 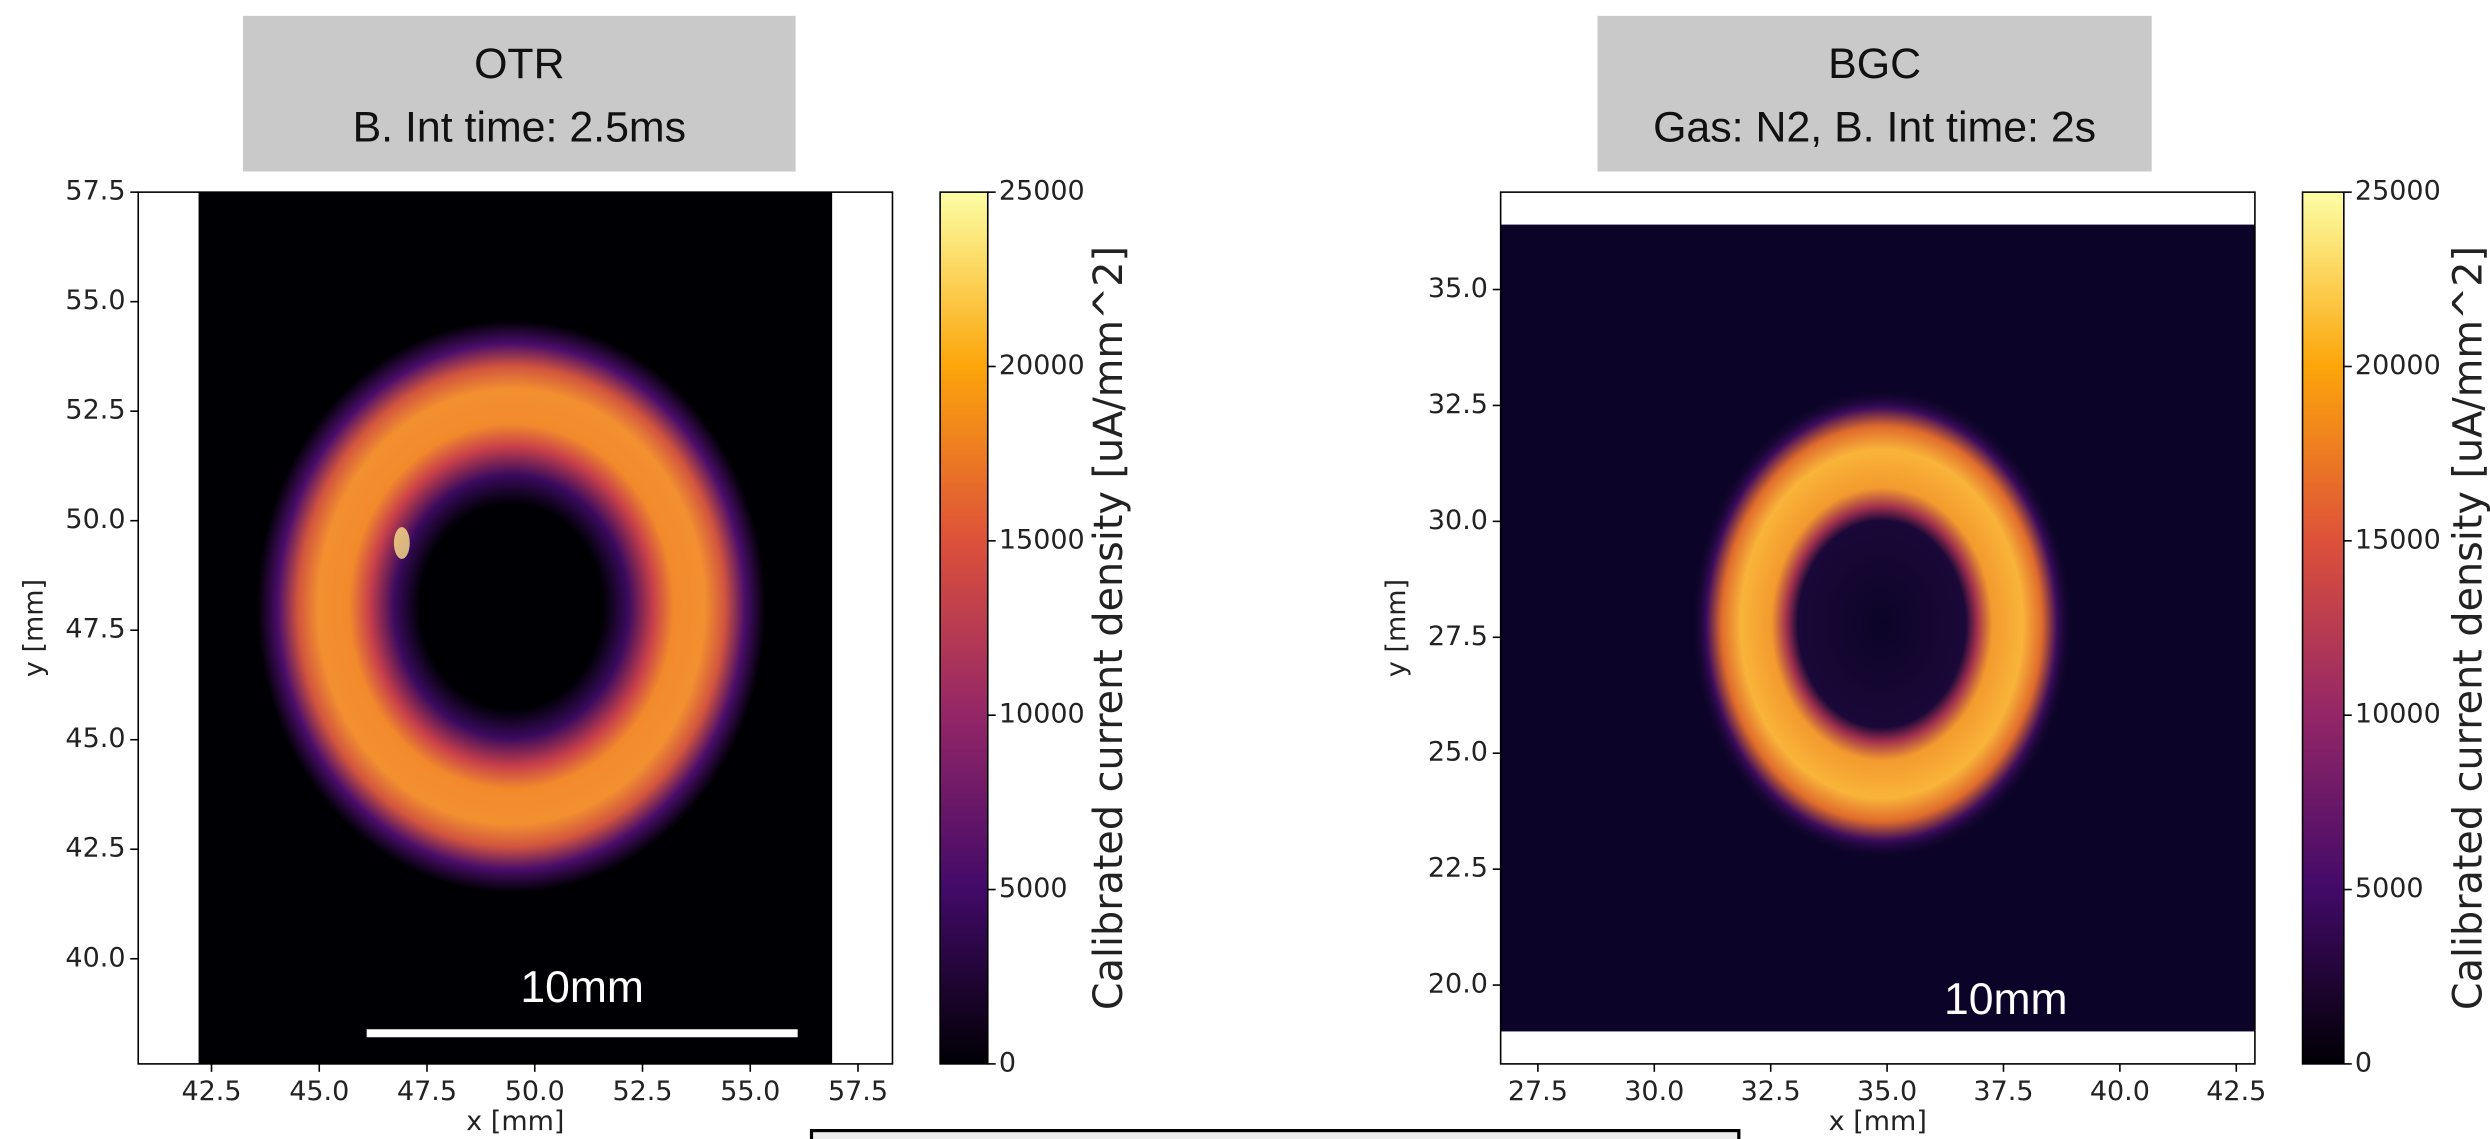 What do you see at coordinates (95, 191) in the screenshot?
I see `y-tick-label: 57.5` at bounding box center [95, 191].